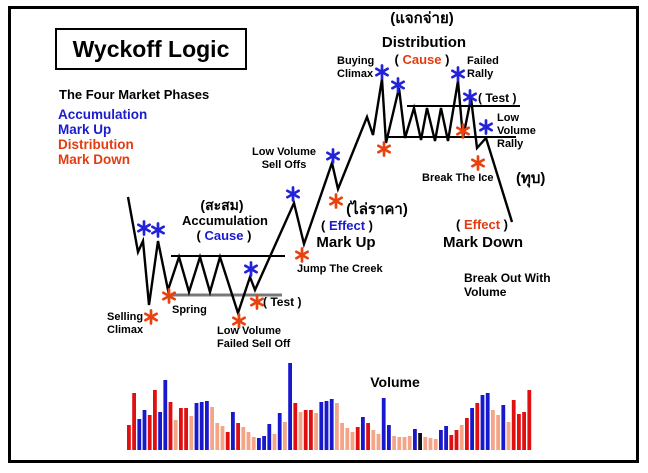  I want to click on label-test-distribution: ( Test ), so click(497, 98).